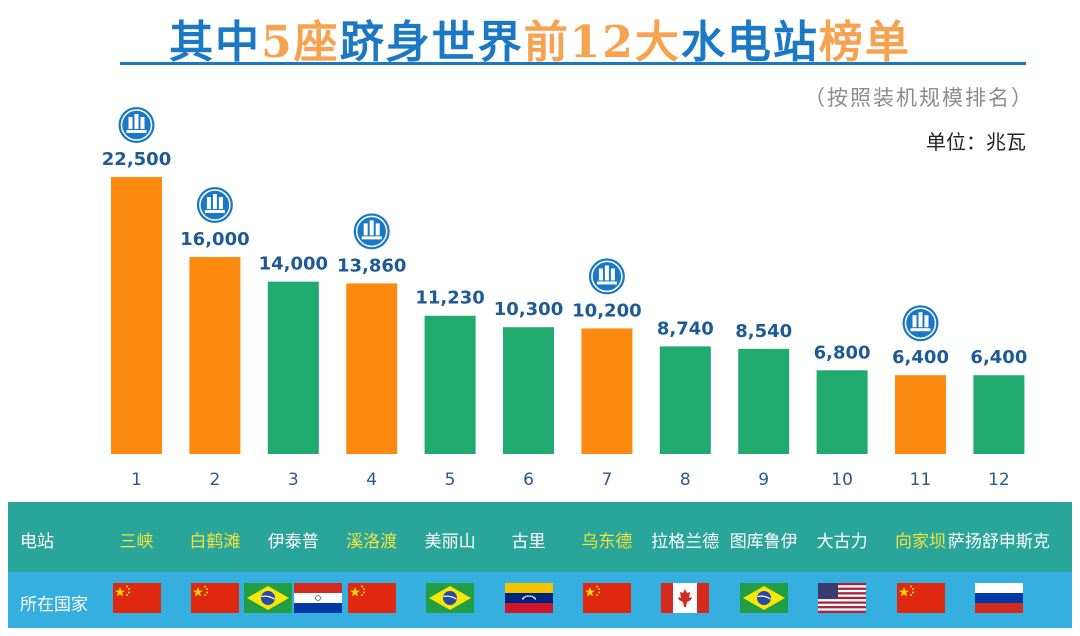 Image resolution: width=1080 pixels, height=636 pixels. Describe the element at coordinates (685, 600) in the screenshot. I see `canada-flag-icon` at that location.